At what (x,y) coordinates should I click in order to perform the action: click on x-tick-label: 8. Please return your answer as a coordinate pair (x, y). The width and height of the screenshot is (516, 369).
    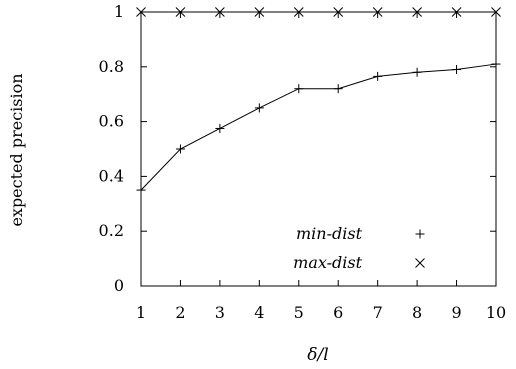
    Looking at the image, I should click on (417, 312).